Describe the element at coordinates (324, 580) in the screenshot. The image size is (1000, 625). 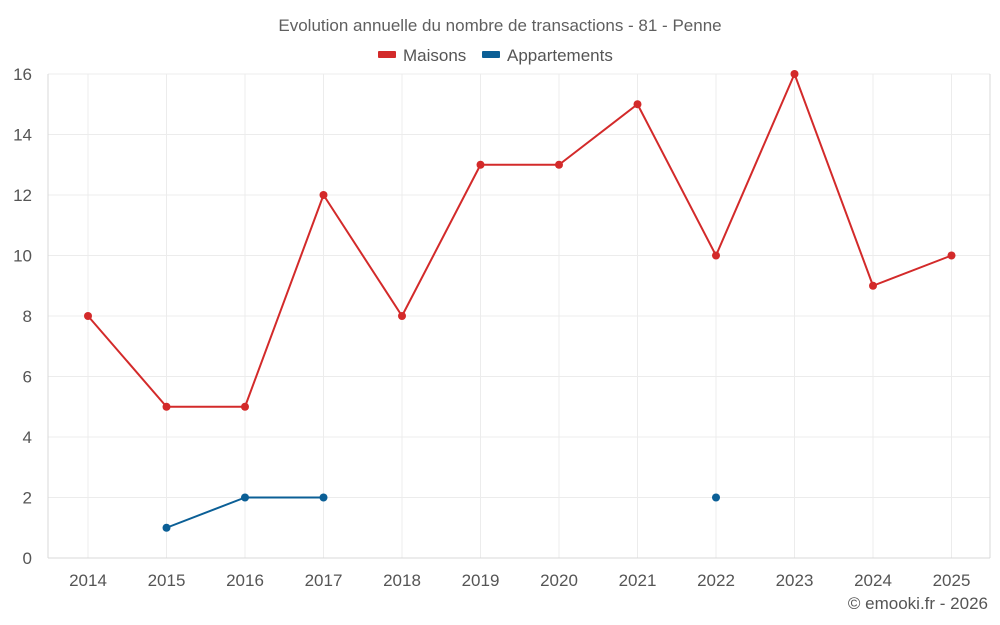
I see `x-tick-label: 2017` at that location.